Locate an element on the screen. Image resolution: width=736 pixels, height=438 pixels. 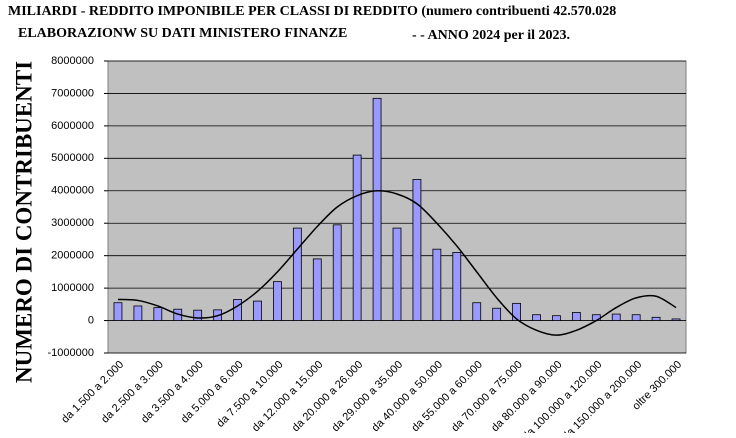
y-tick-label: 3000000 is located at coordinates (72, 223).